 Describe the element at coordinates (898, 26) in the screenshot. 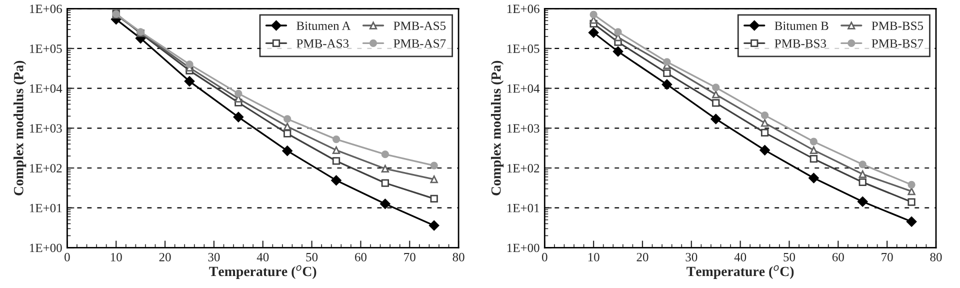

I see `legend-label: PMB-BS5` at that location.